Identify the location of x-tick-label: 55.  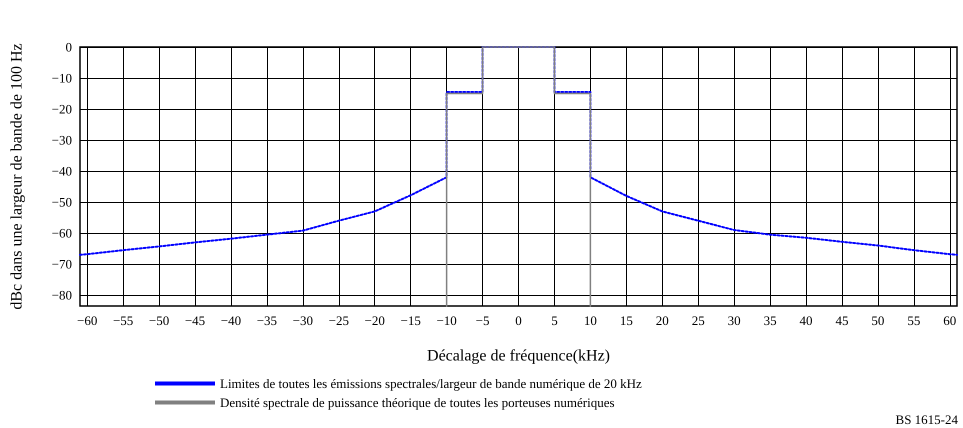
(913, 320).